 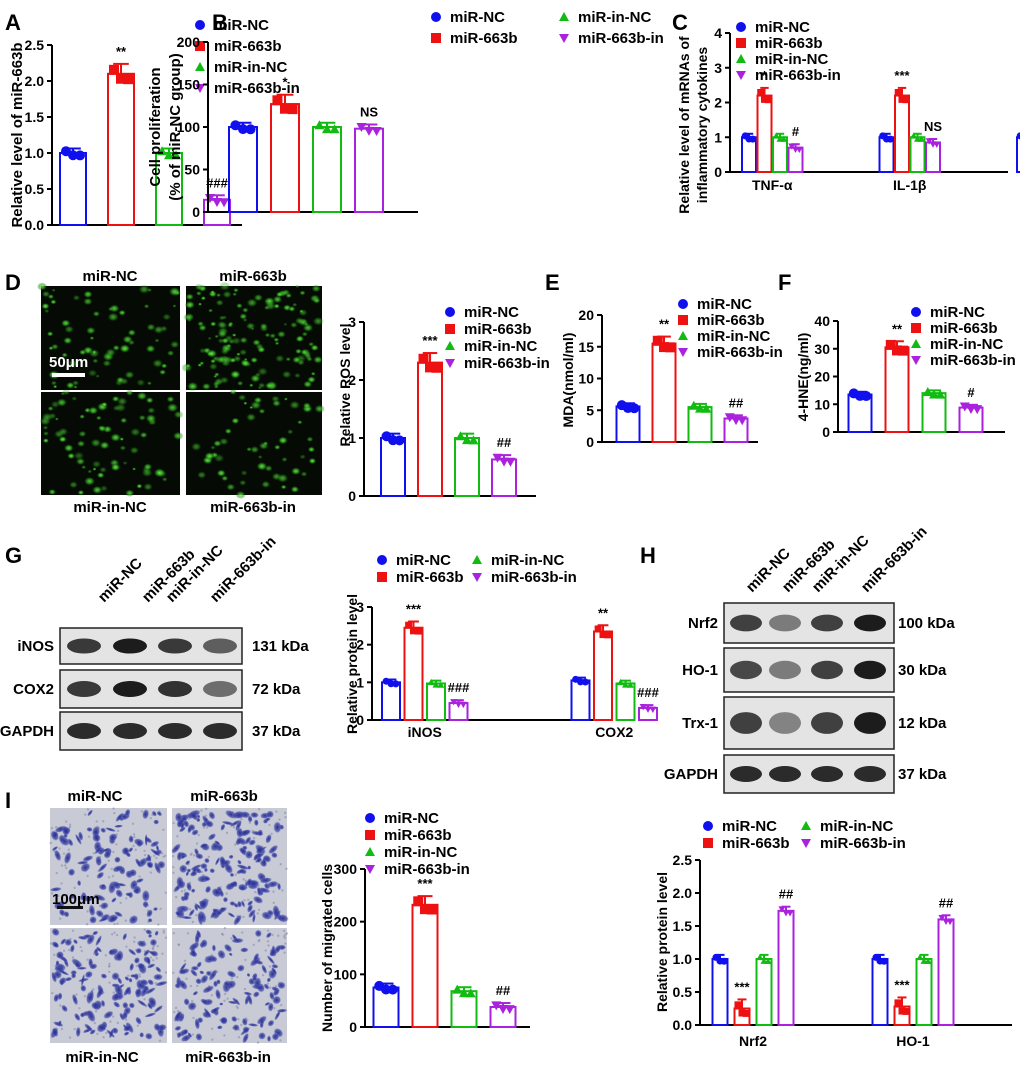 I want to click on kda-label: 100 kDa, so click(x=926, y=623).